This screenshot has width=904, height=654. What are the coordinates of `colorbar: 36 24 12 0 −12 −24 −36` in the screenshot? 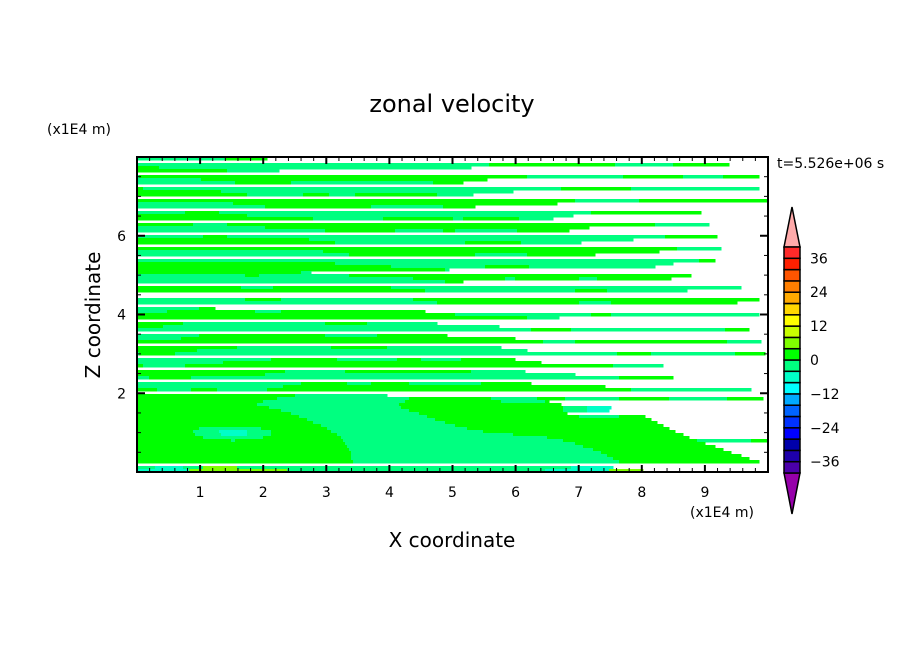 It's located at (811, 360).